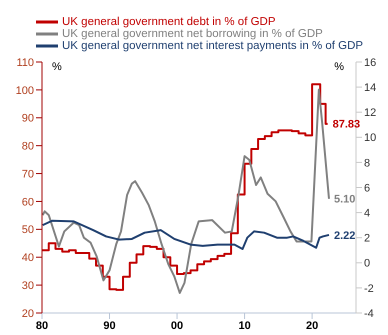 The width and height of the screenshot is (388, 335). I want to click on legend-label: UK general government debt in % of GDP, so click(169, 22).